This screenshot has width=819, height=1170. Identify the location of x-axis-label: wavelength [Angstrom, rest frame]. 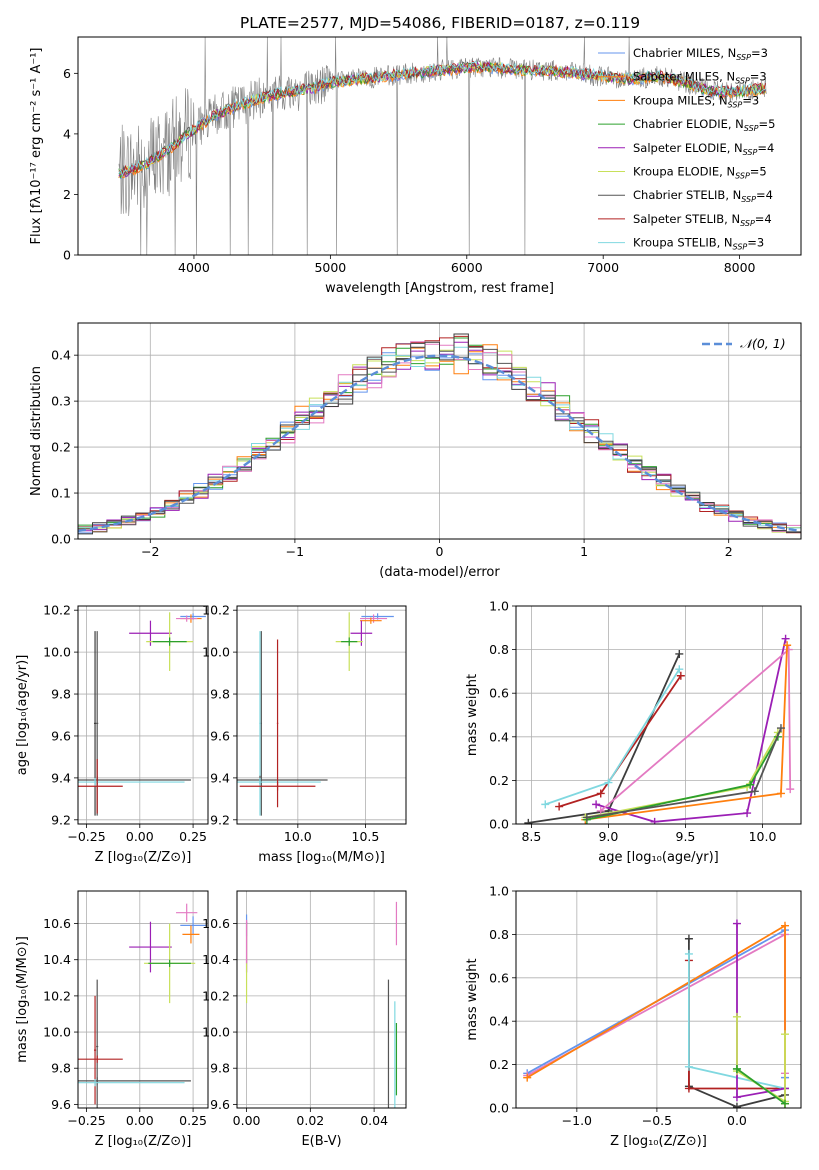
(439, 288).